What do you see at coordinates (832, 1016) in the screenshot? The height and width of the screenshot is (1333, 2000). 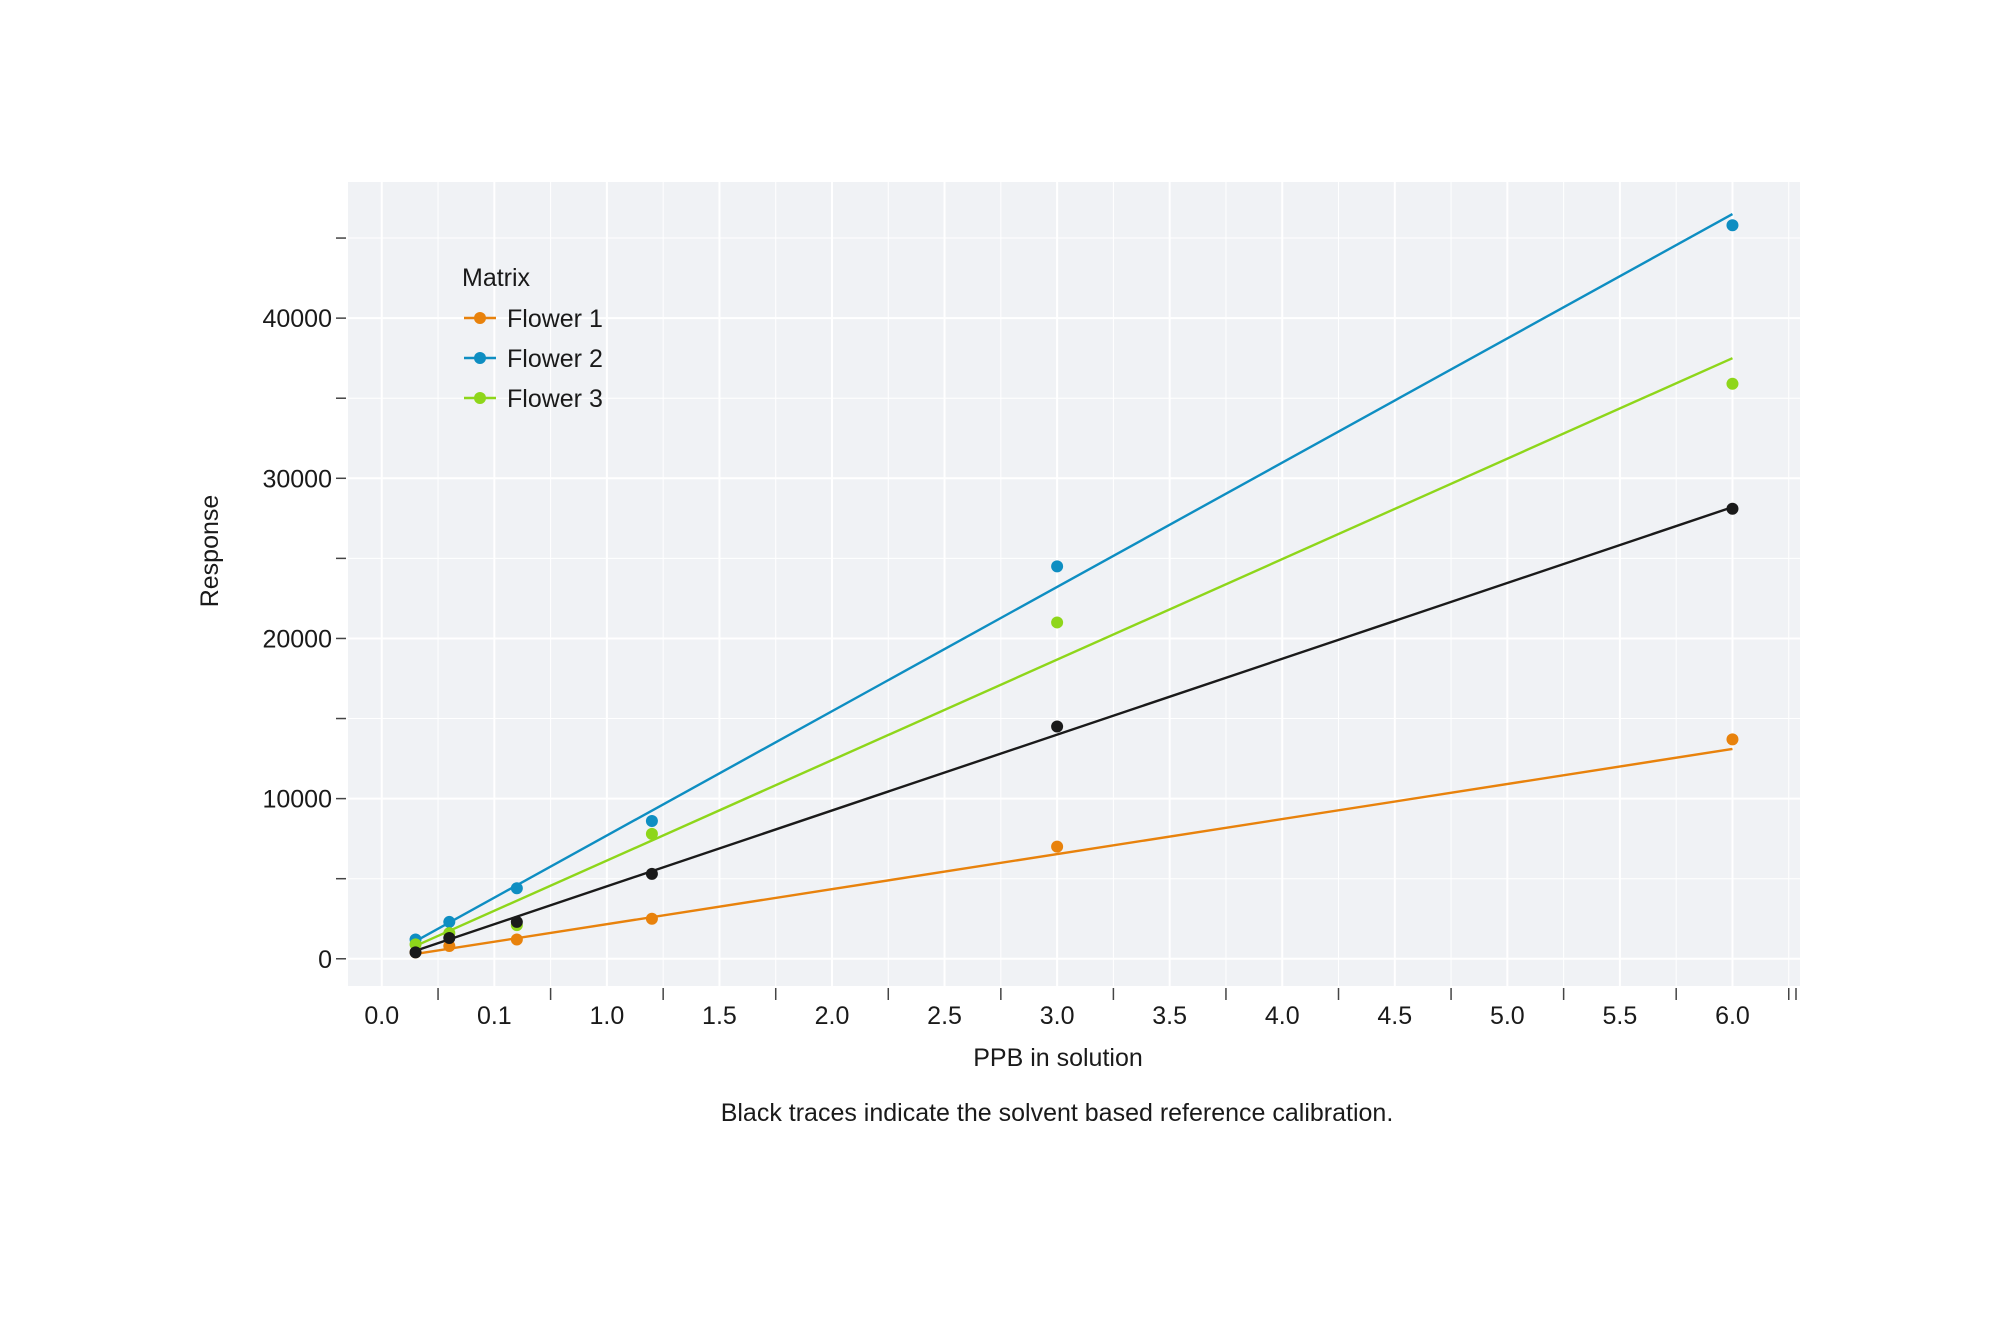 I see `x-tick-label: 2.0` at bounding box center [832, 1016].